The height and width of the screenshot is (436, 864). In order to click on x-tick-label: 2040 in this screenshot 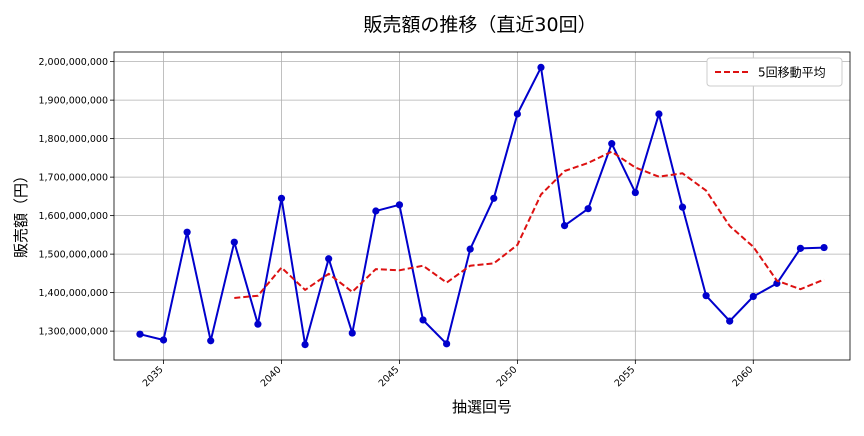, I will do `click(271, 376)`.